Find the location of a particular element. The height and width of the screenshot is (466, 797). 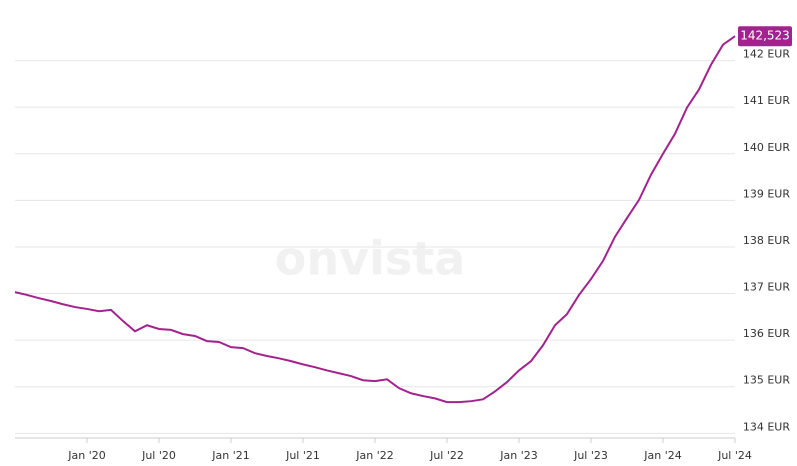

x-tick-label: Jul '20 is located at coordinates (158, 455).